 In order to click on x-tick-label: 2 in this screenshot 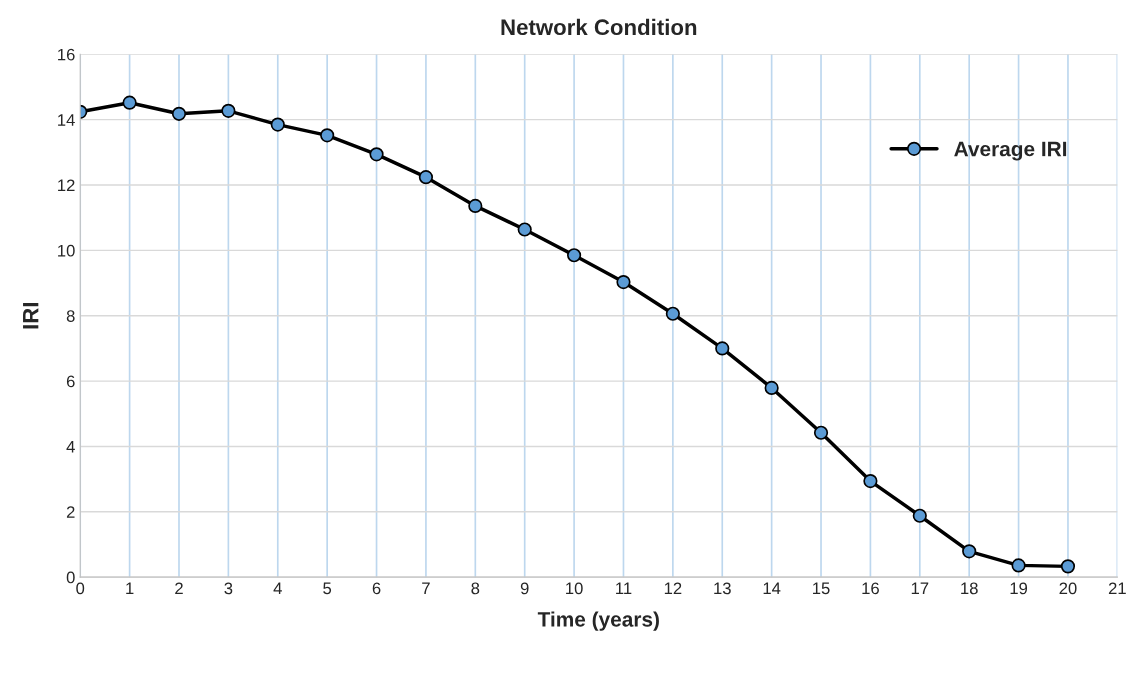, I will do `click(179, 588)`.